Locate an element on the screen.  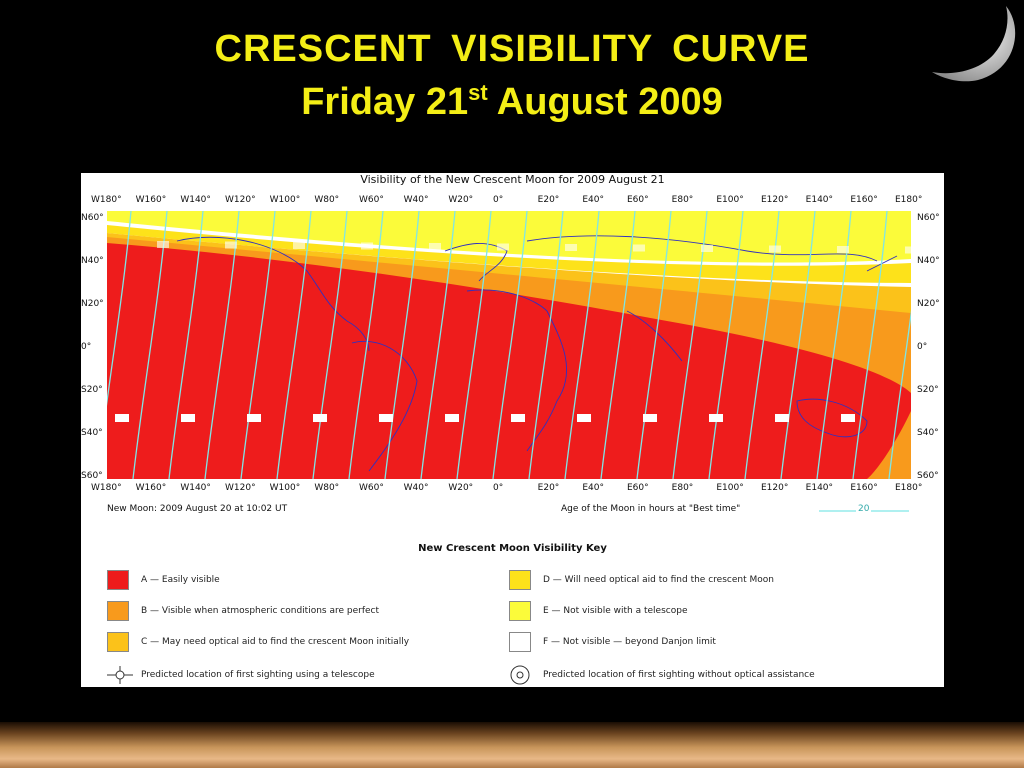
telescope-sighting-icon is located at coordinates (120, 675).